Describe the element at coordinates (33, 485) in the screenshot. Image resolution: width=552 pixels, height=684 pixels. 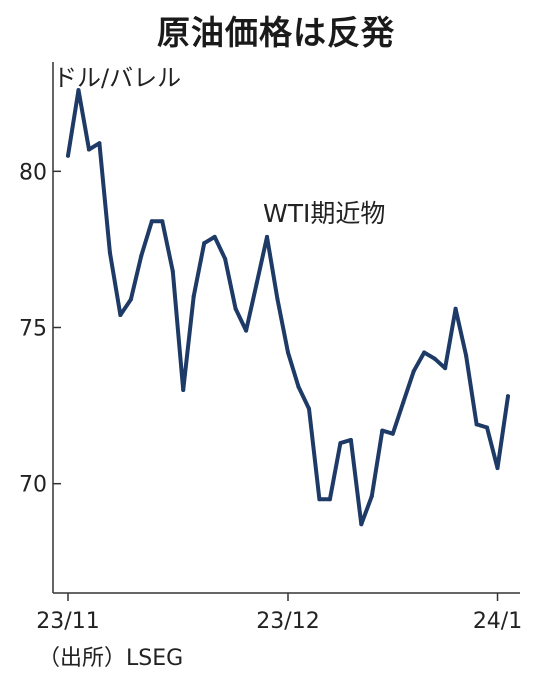
I see `y-tick-label: 70` at that location.